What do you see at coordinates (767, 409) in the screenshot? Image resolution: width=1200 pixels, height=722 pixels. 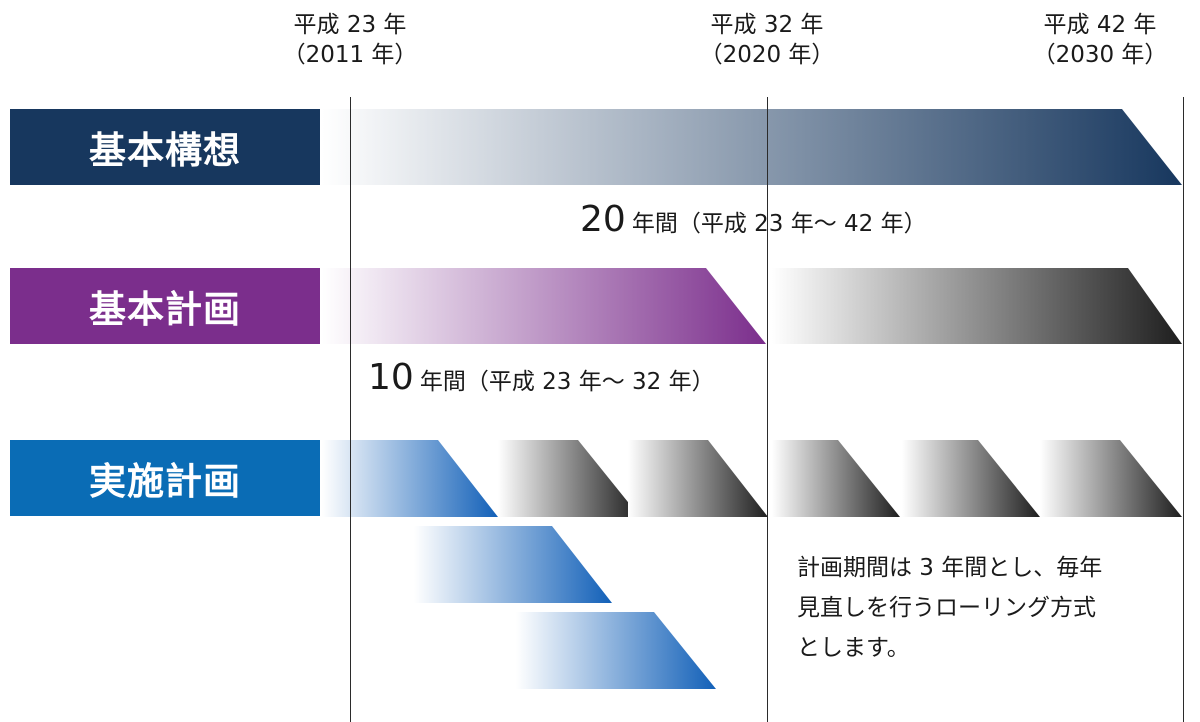 I see `timeline-line-2020` at bounding box center [767, 409].